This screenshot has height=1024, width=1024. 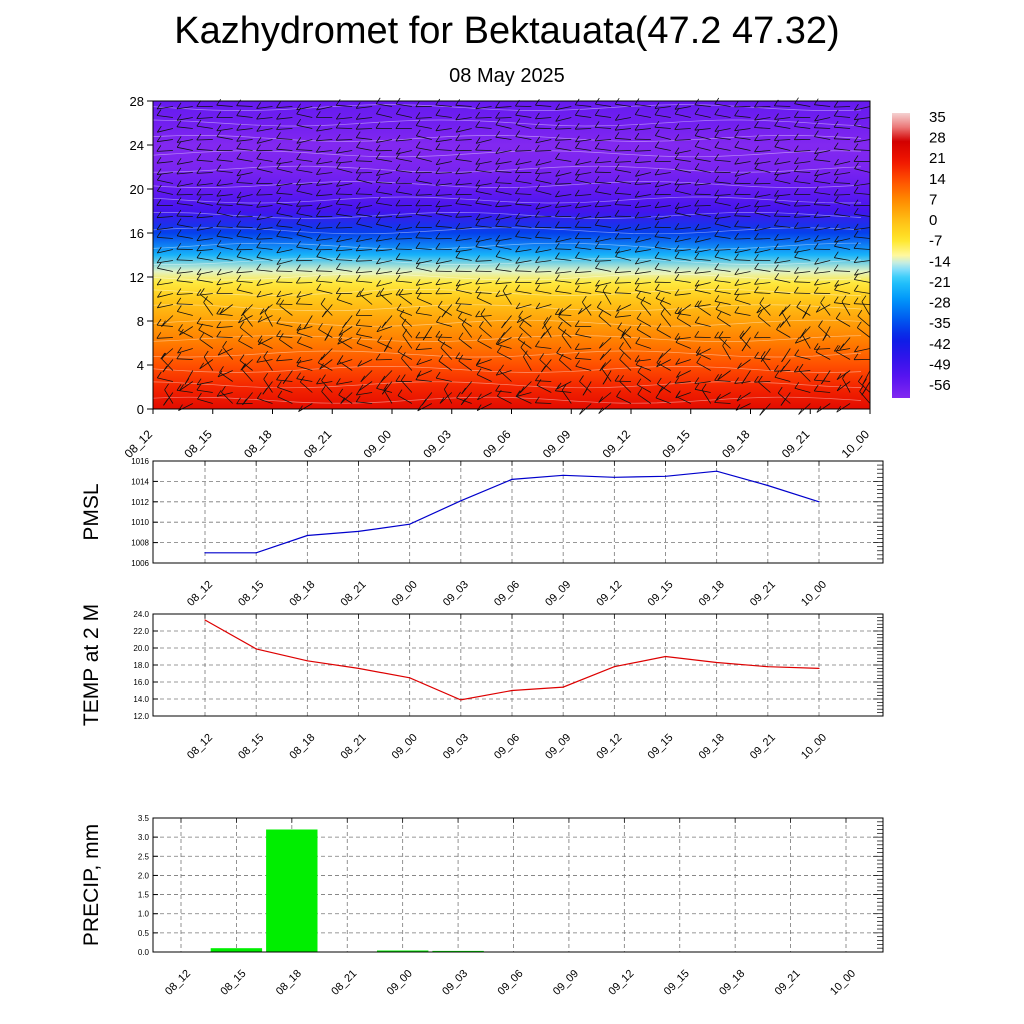 What do you see at coordinates (141, 614) in the screenshot?
I see `temp-2m-y-tick-label: 24.0` at bounding box center [141, 614].